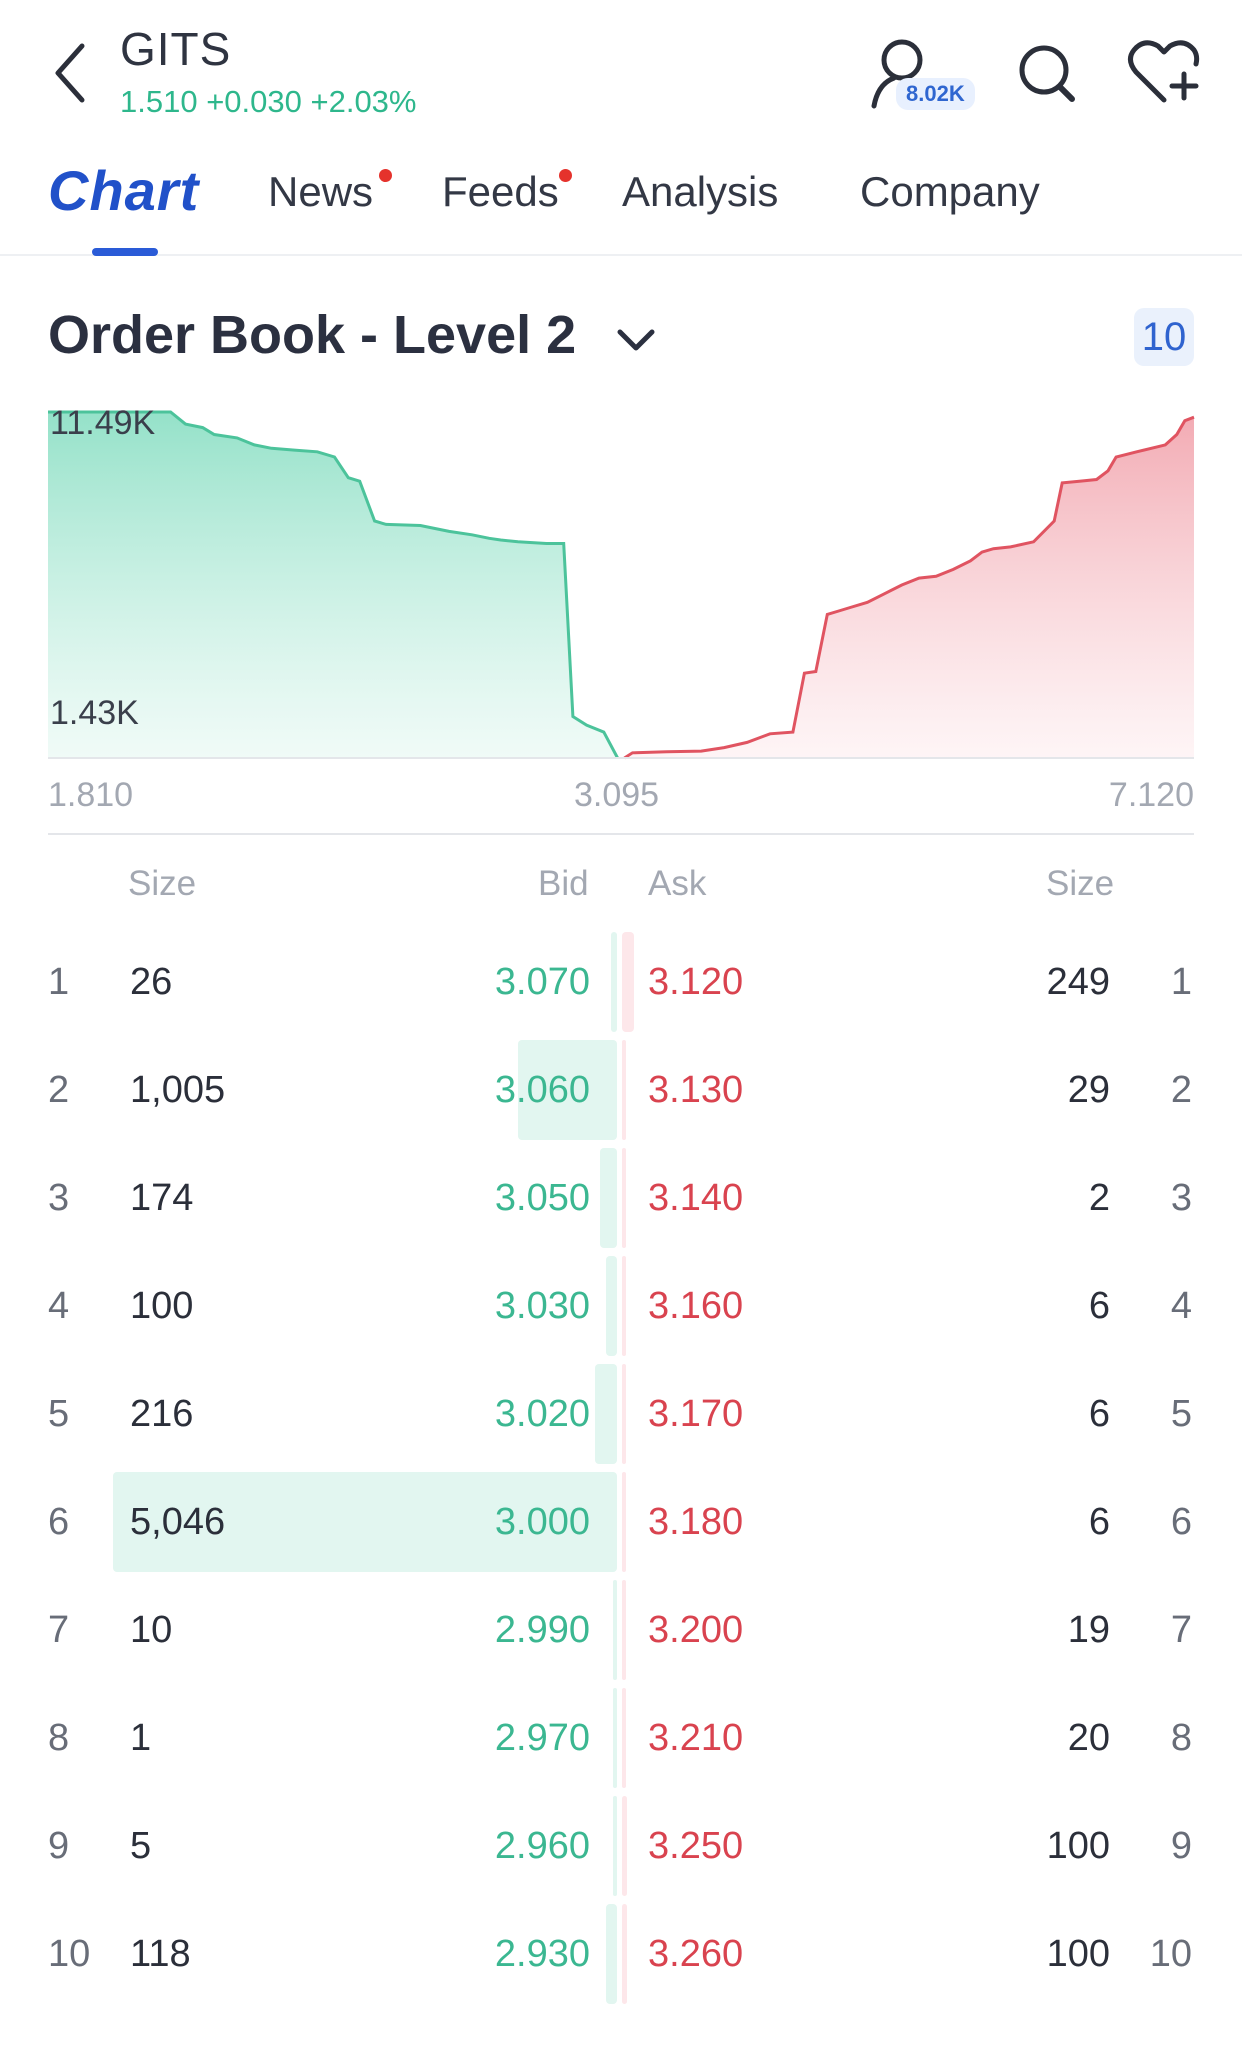  What do you see at coordinates (621, 1738) in the screenshot?
I see `order-row: 8 1 2.970 3.210 20 8` at bounding box center [621, 1738].